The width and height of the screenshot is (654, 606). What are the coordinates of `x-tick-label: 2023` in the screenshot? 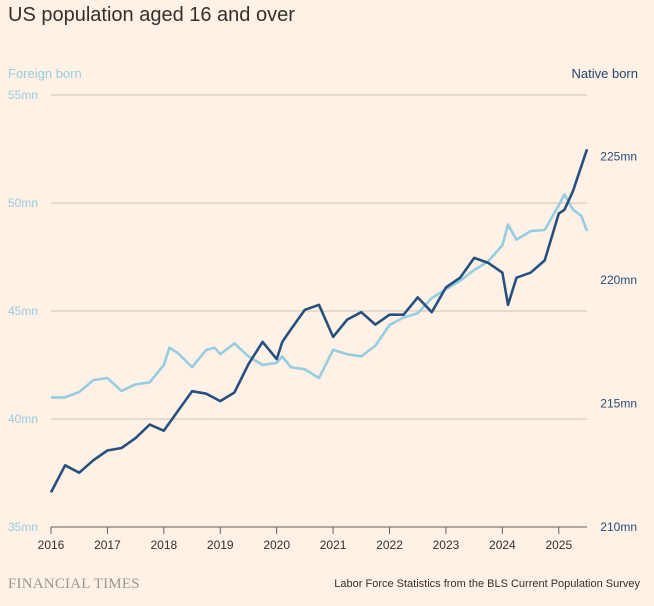 It's located at (446, 545).